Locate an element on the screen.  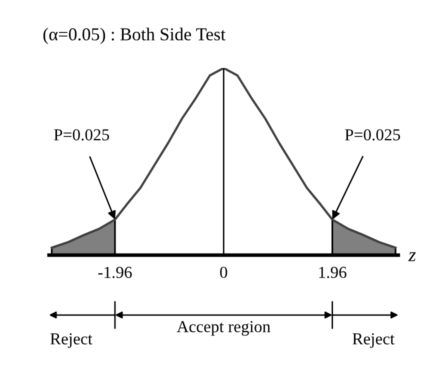
x-tick-label: 0 is located at coordinates (224, 272).